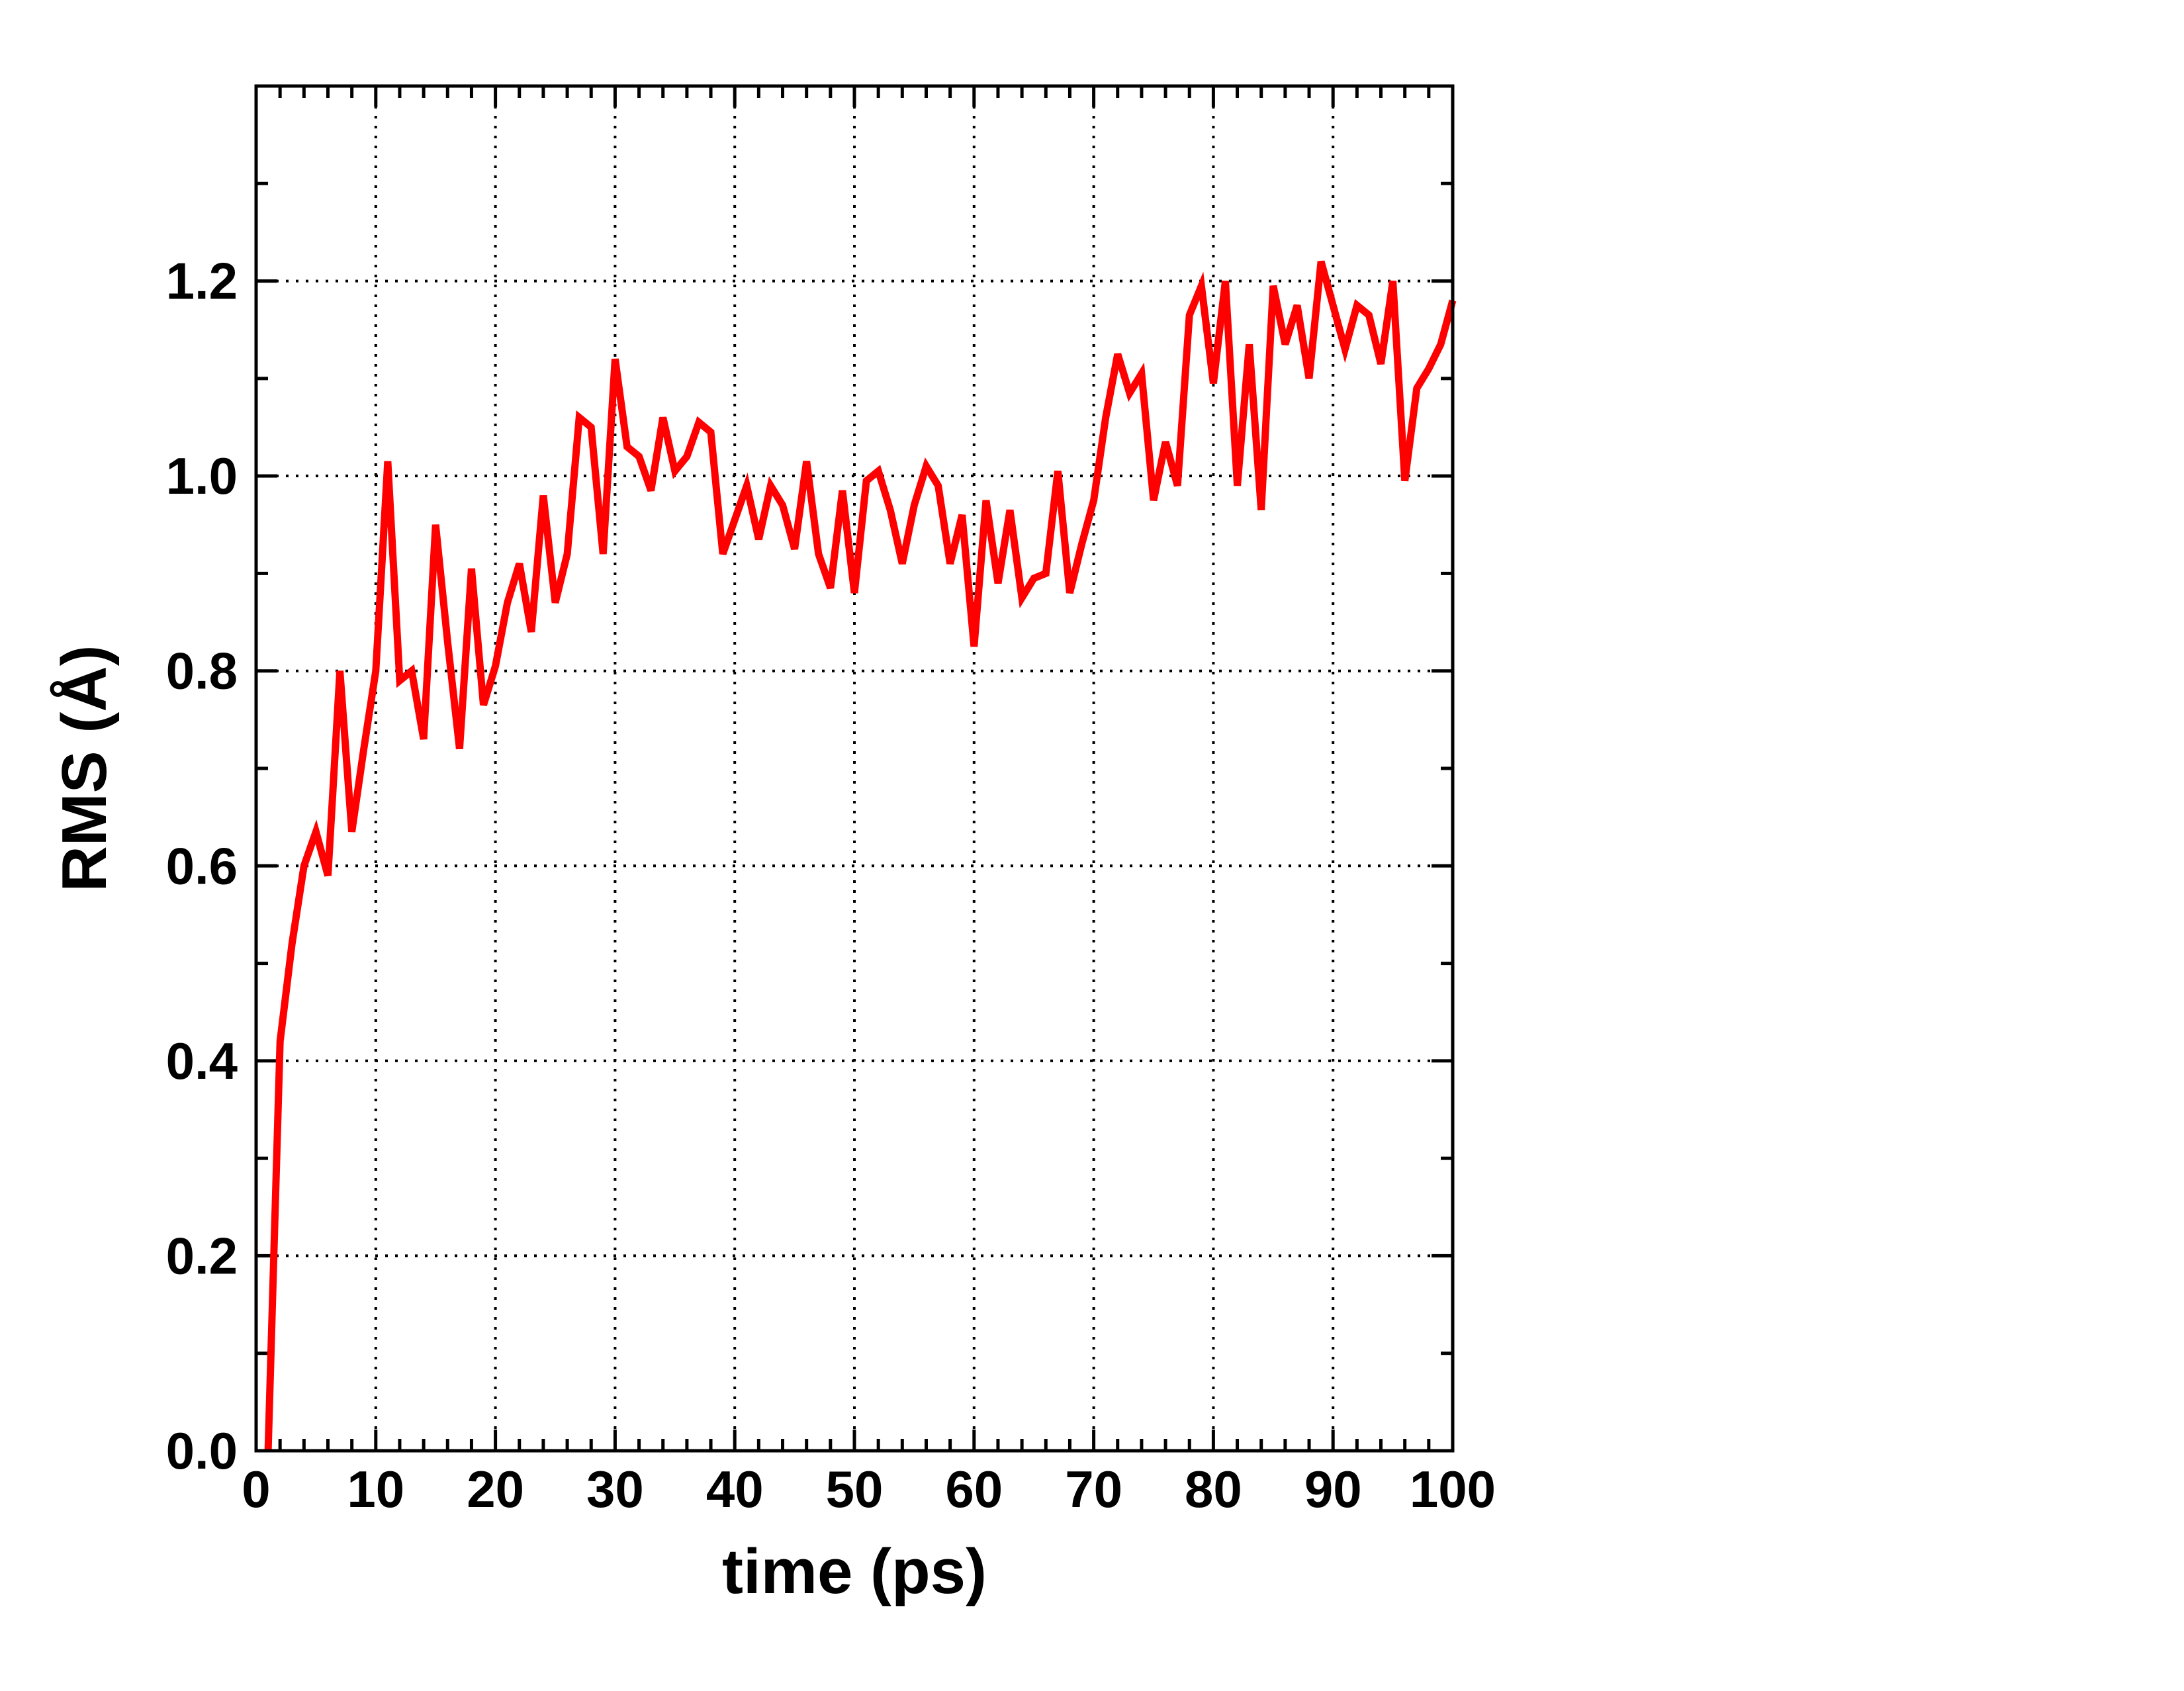 The width and height of the screenshot is (2184, 1691). What do you see at coordinates (1213, 1489) in the screenshot?
I see `x-tick-label: 80` at bounding box center [1213, 1489].